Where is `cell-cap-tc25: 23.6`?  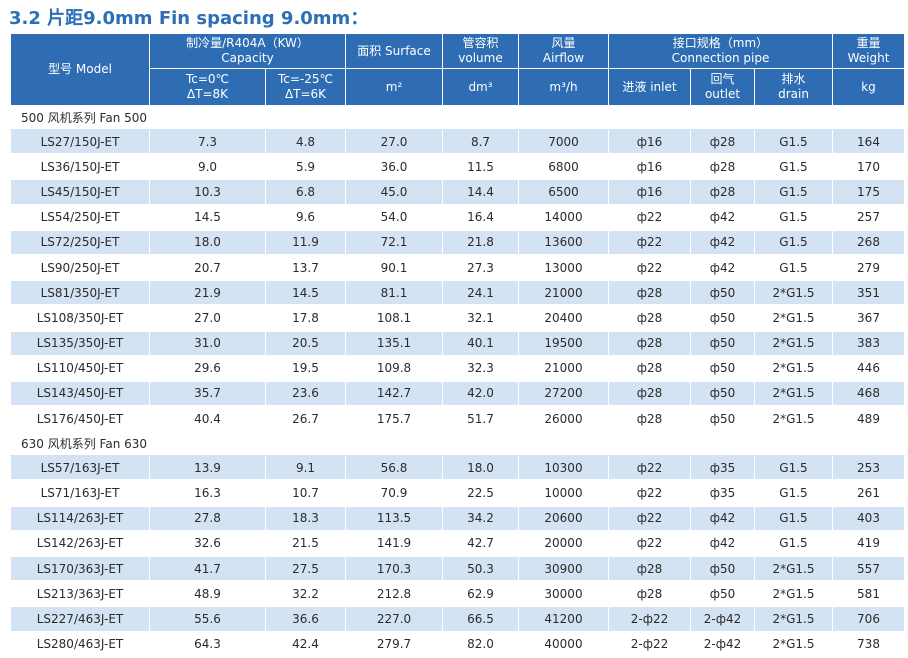 cell-cap-tc25: 23.6 is located at coordinates (305, 394).